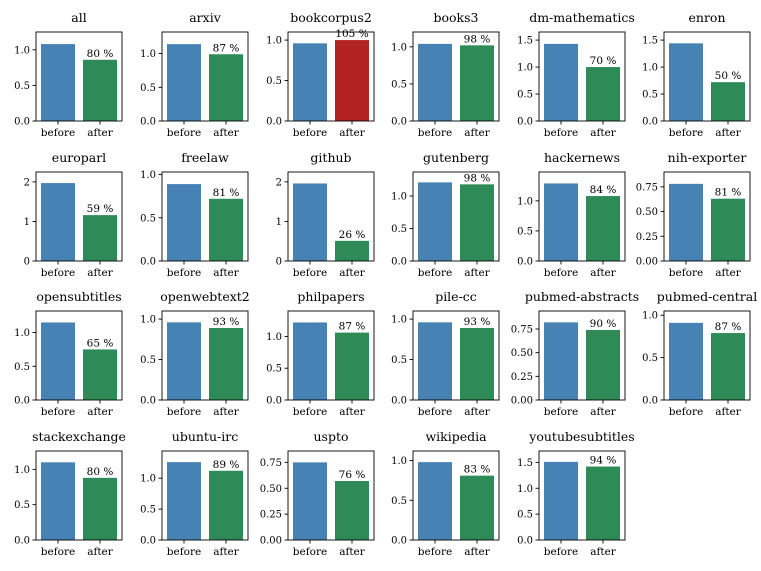  I want to click on subplot-title: arxiv, so click(205, 17).